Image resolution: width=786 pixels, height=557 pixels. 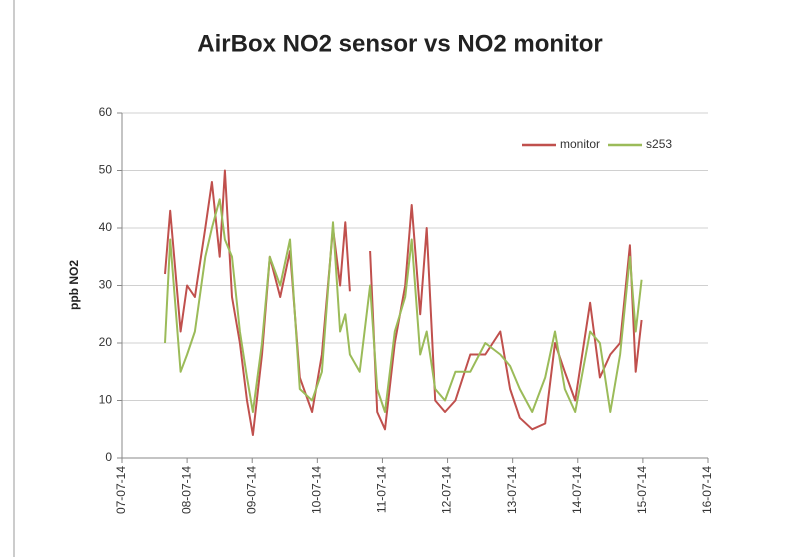 I want to click on y-tick-label: 60, so click(x=106, y=112).